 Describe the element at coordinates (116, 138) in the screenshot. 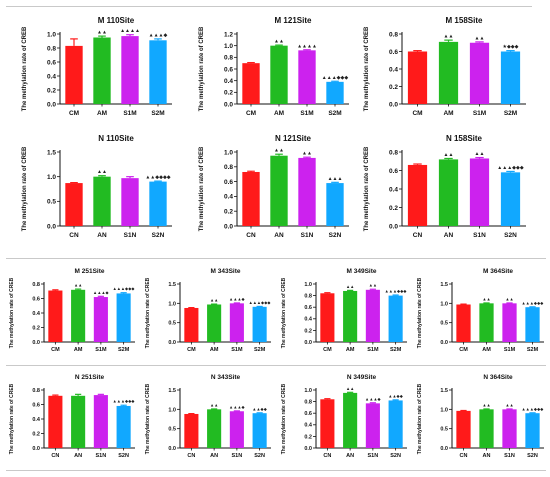

I see `chart-title: N 110Site` at that location.